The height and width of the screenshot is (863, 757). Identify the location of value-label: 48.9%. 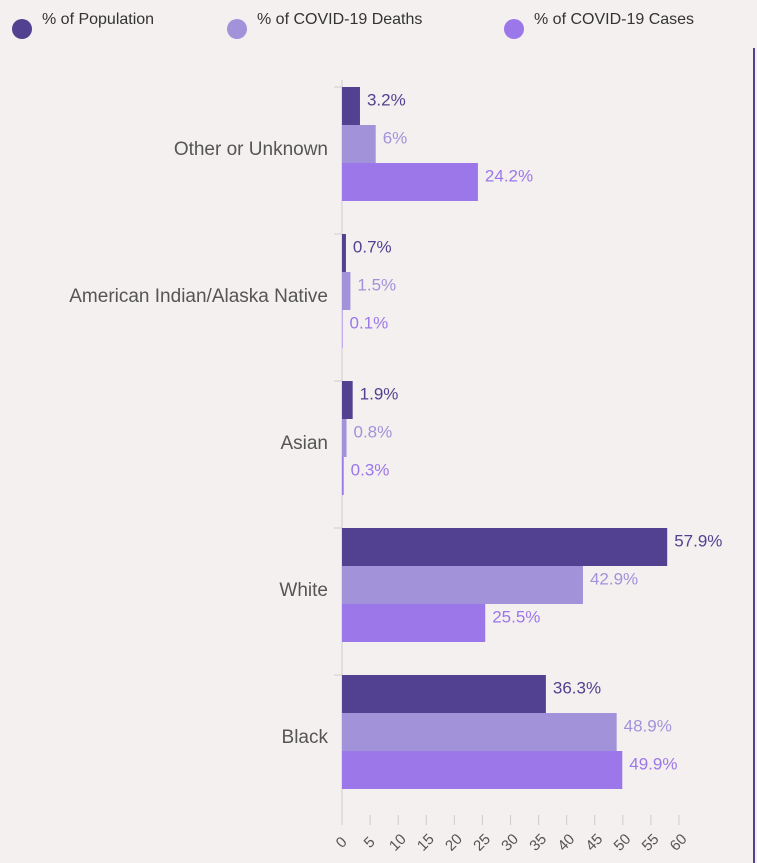
(648, 725).